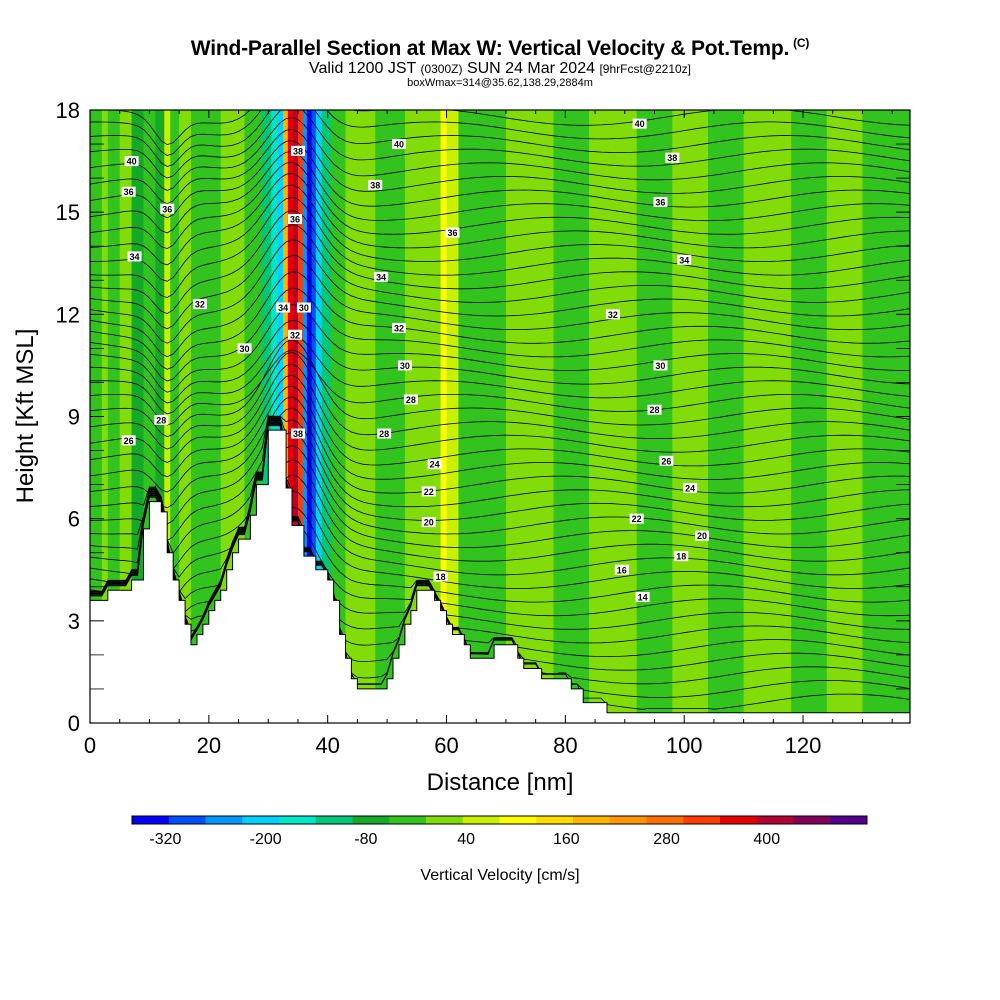 This screenshot has height=1000, width=1000. What do you see at coordinates (441, 69) in the screenshot?
I see `subtitle-utc-time: (0300Z)` at bounding box center [441, 69].